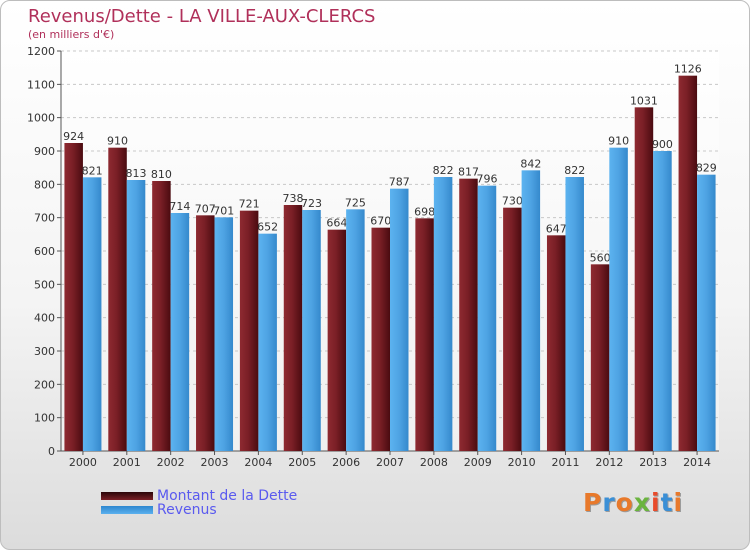  Describe the element at coordinates (667, 502) in the screenshot. I see `logo-letter: t` at that location.